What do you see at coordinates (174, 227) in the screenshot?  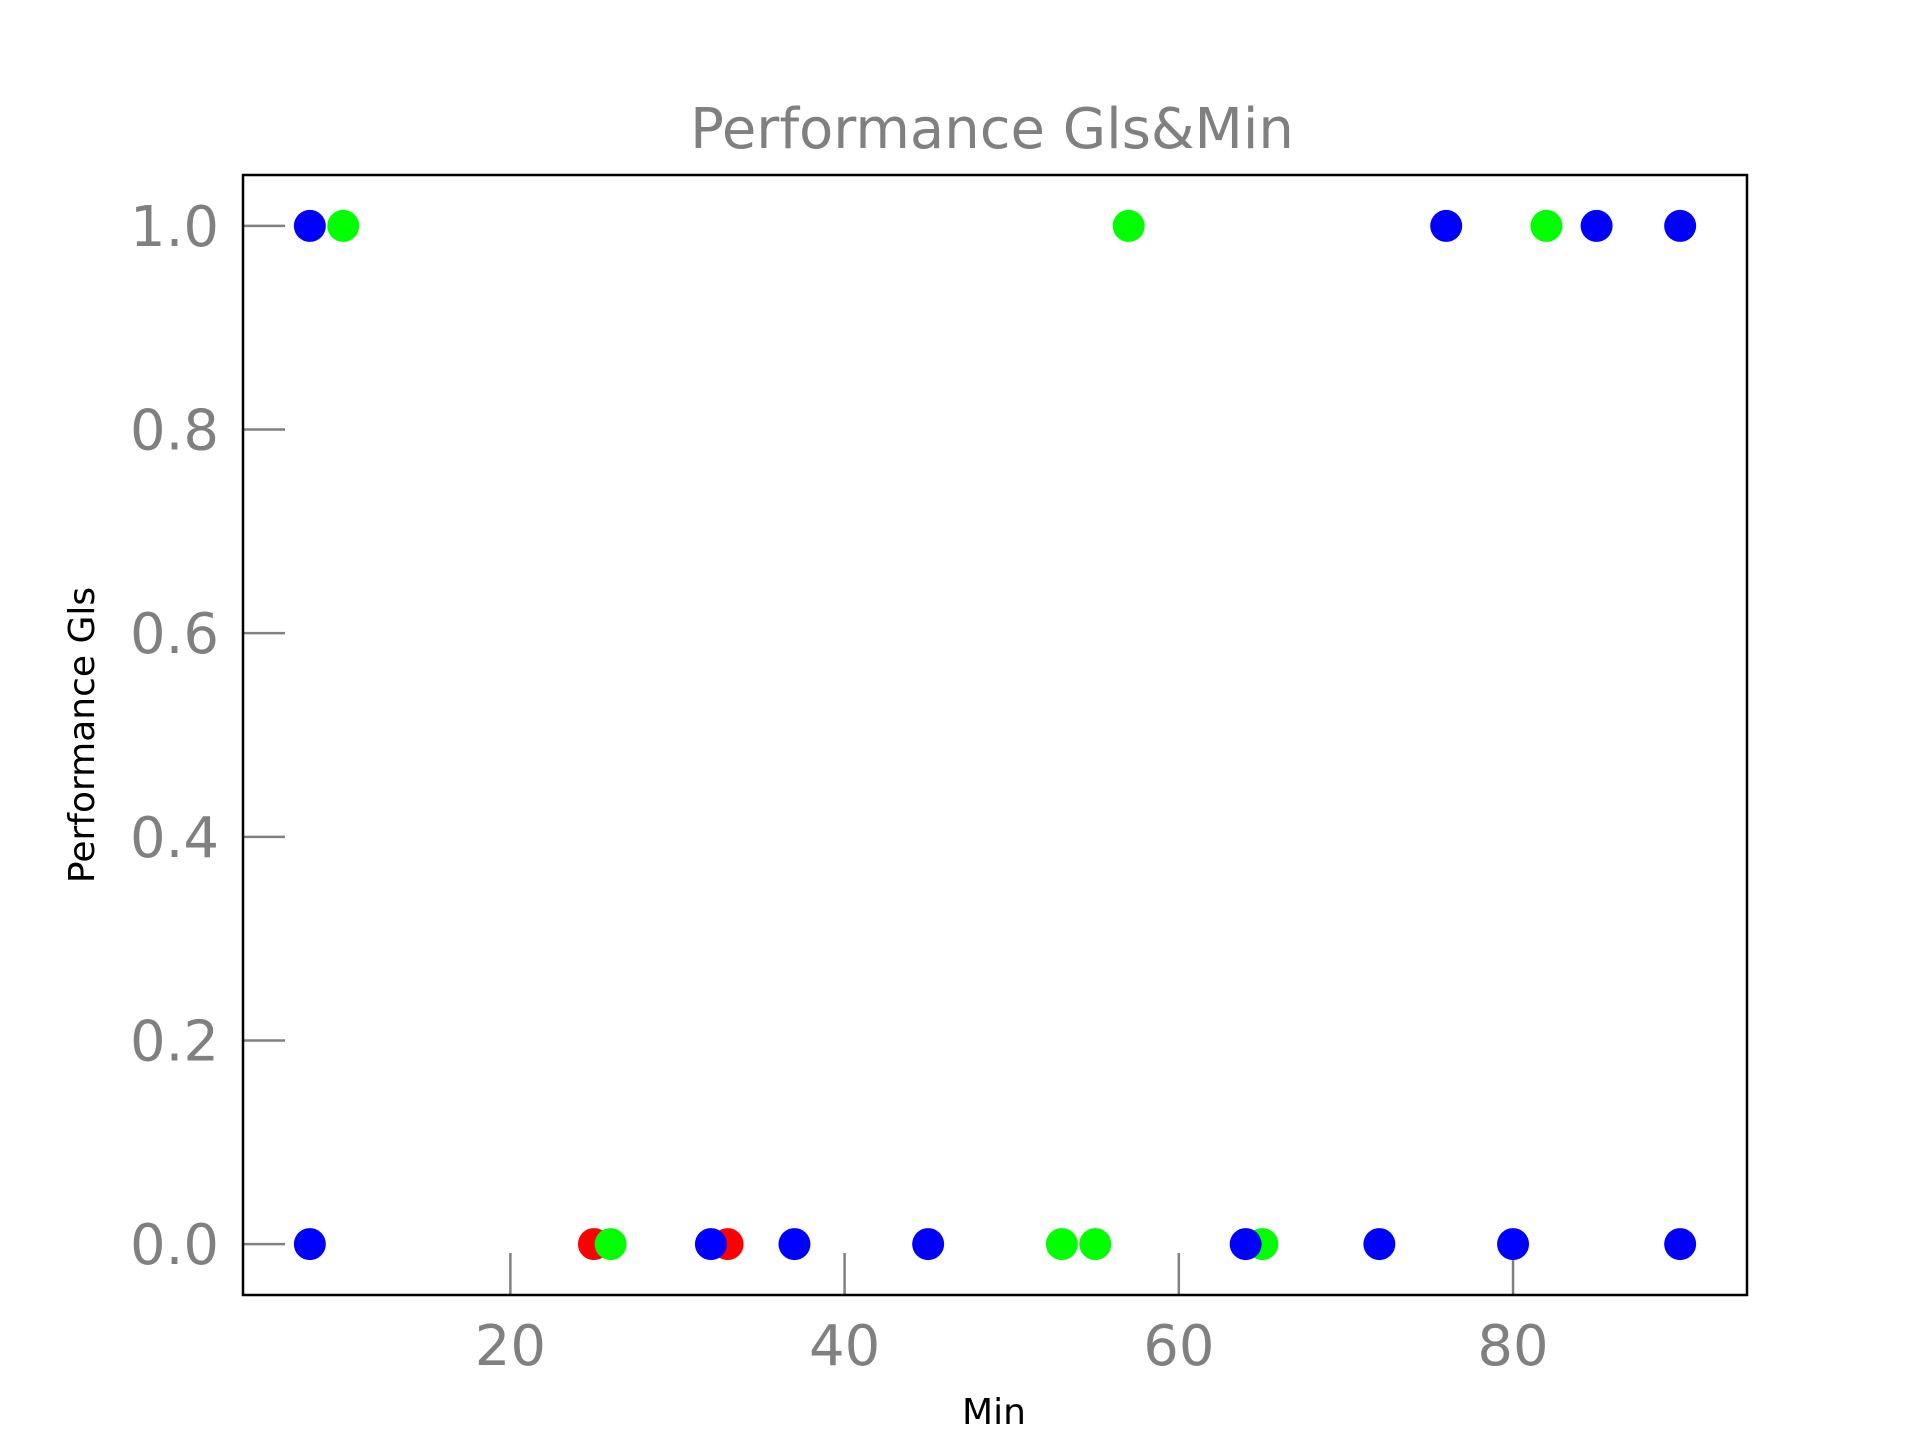 I see `y-tick-label: 1.0` at bounding box center [174, 227].